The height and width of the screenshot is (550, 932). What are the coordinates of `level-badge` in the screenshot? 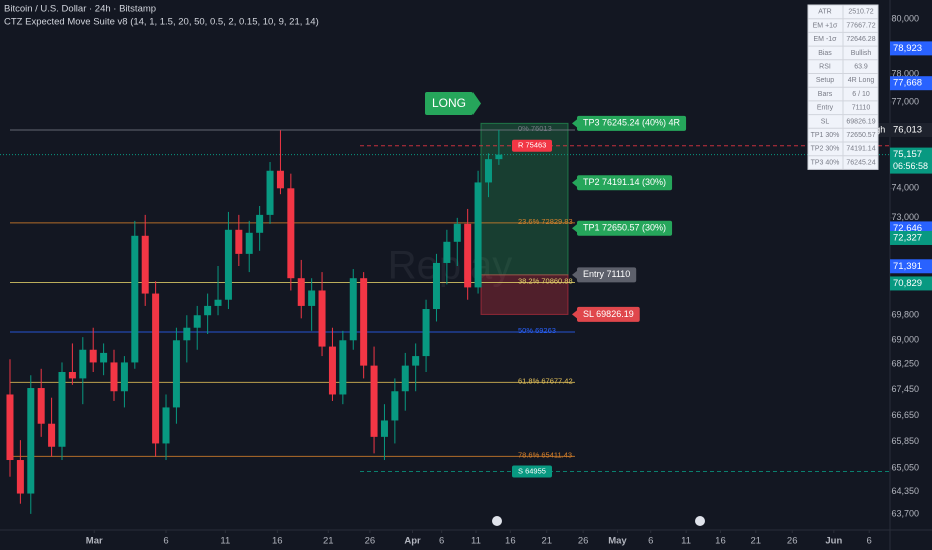 It's located at (532, 145).